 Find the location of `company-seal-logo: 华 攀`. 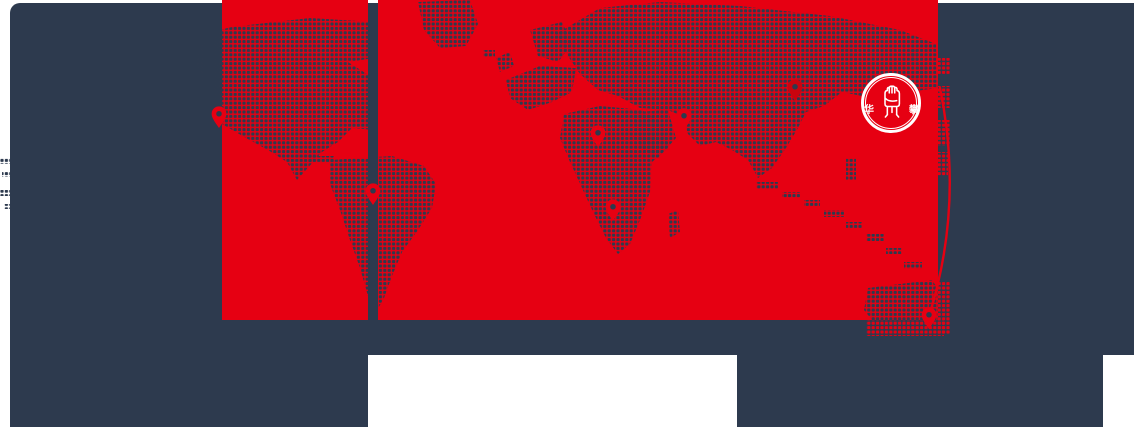

company-seal-logo: 华 攀 is located at coordinates (891, 103).